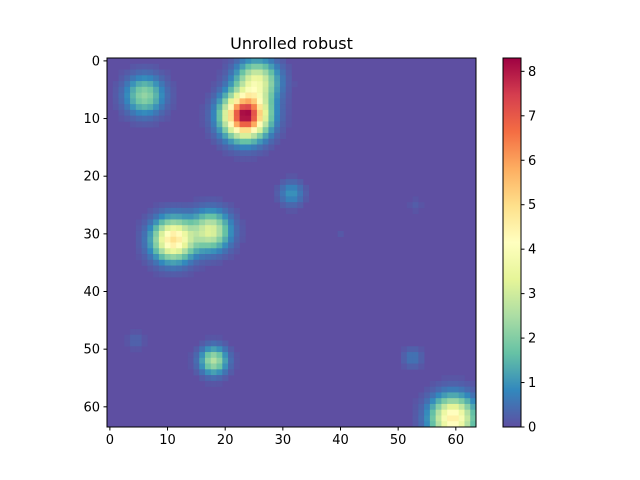 The width and height of the screenshot is (640, 480). I want to click on x-tick-label: 50, so click(398, 440).